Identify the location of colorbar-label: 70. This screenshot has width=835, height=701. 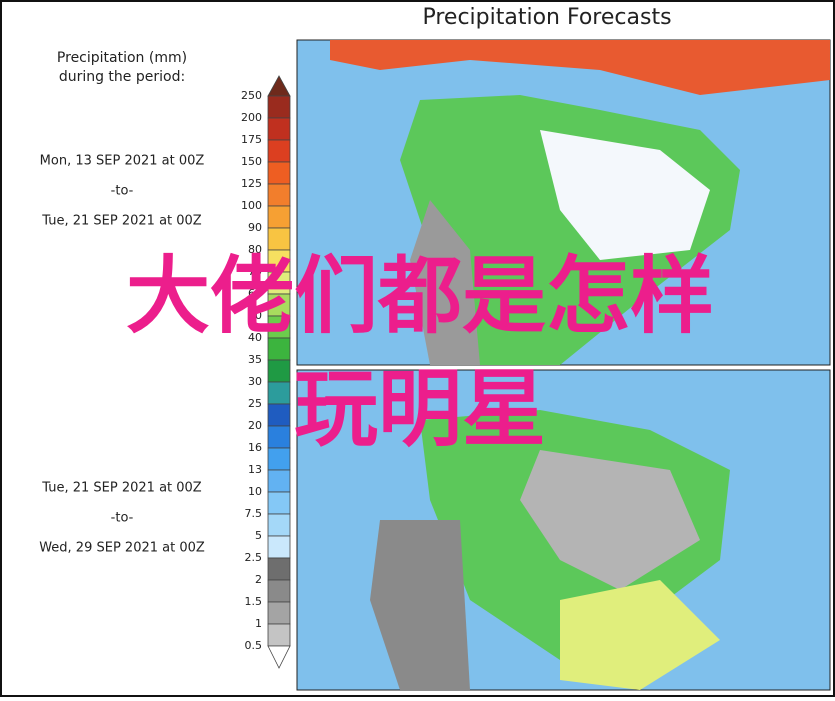
(255, 271).